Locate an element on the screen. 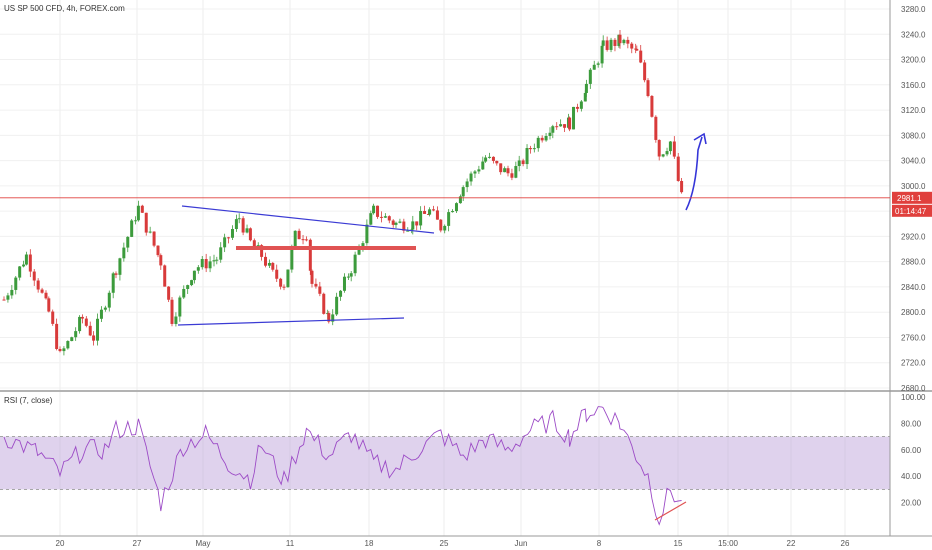  countdown-tag is located at coordinates (912, 210).